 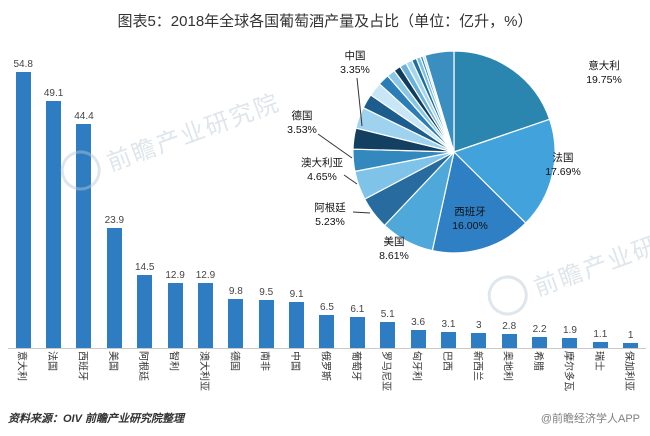 What do you see at coordinates (539, 329) in the screenshot?
I see `bar-value-label: 2.2` at bounding box center [539, 329].